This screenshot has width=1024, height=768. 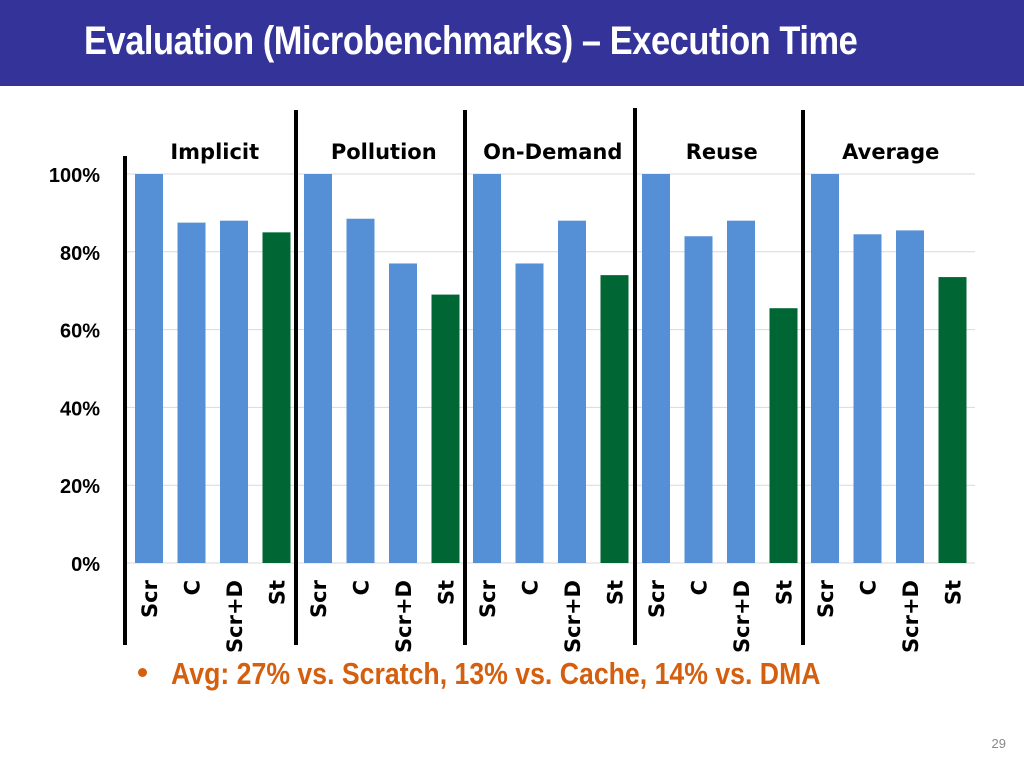 What do you see at coordinates (998, 743) in the screenshot?
I see `page-number: 29` at bounding box center [998, 743].